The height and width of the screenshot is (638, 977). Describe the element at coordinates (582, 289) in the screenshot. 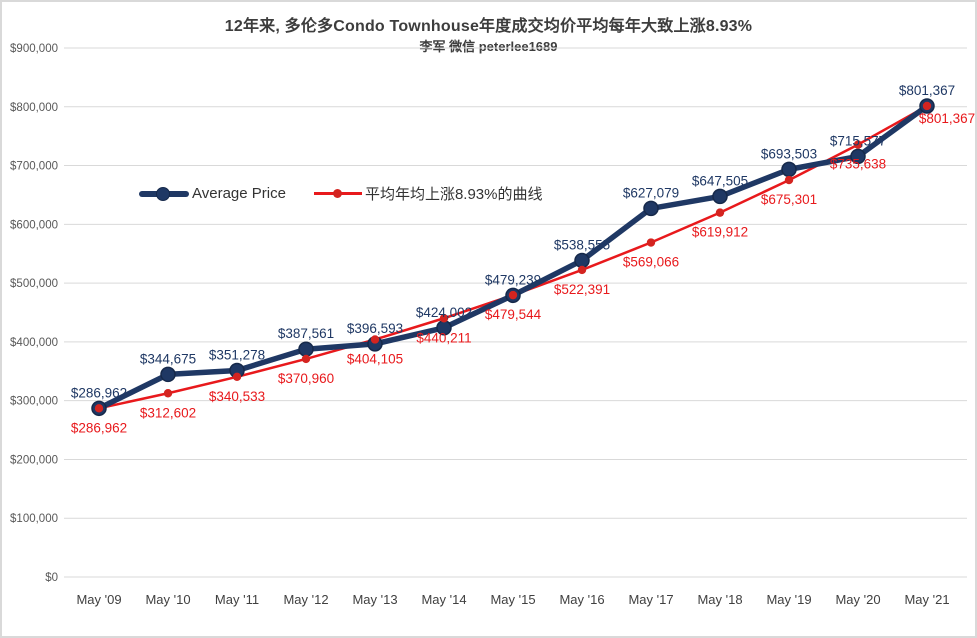

I see `data-label-growth-curve: $522,391` at that location.